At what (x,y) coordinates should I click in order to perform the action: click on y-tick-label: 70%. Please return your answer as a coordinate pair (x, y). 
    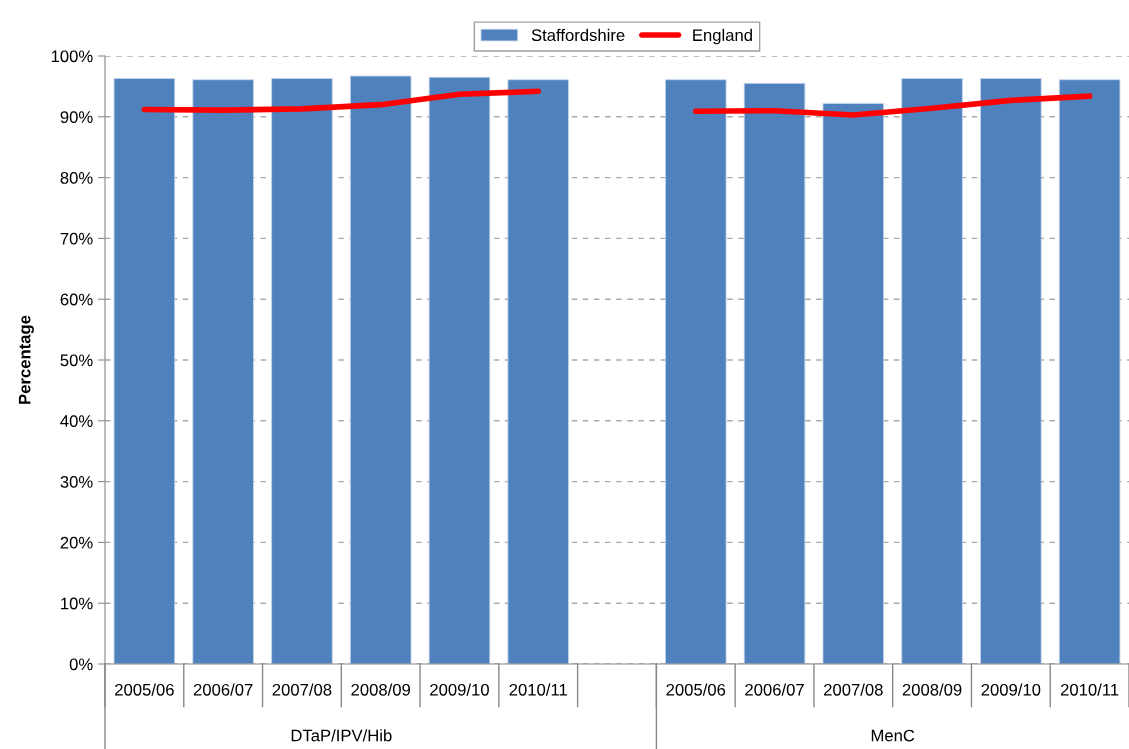
    Looking at the image, I should click on (76, 238).